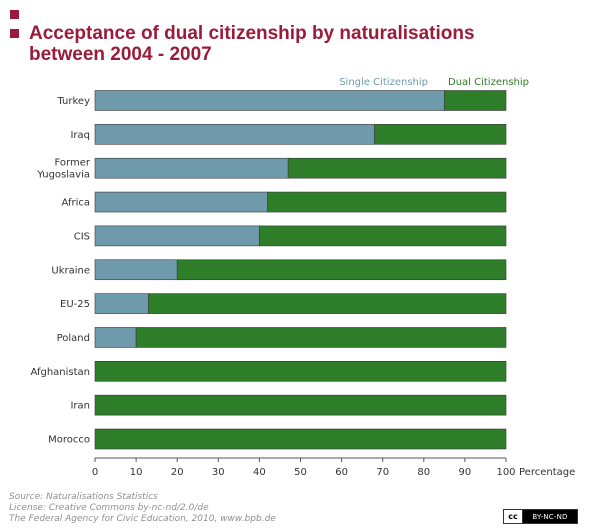 The image size is (590, 530). I want to click on category-label: EU-25, so click(75, 304).